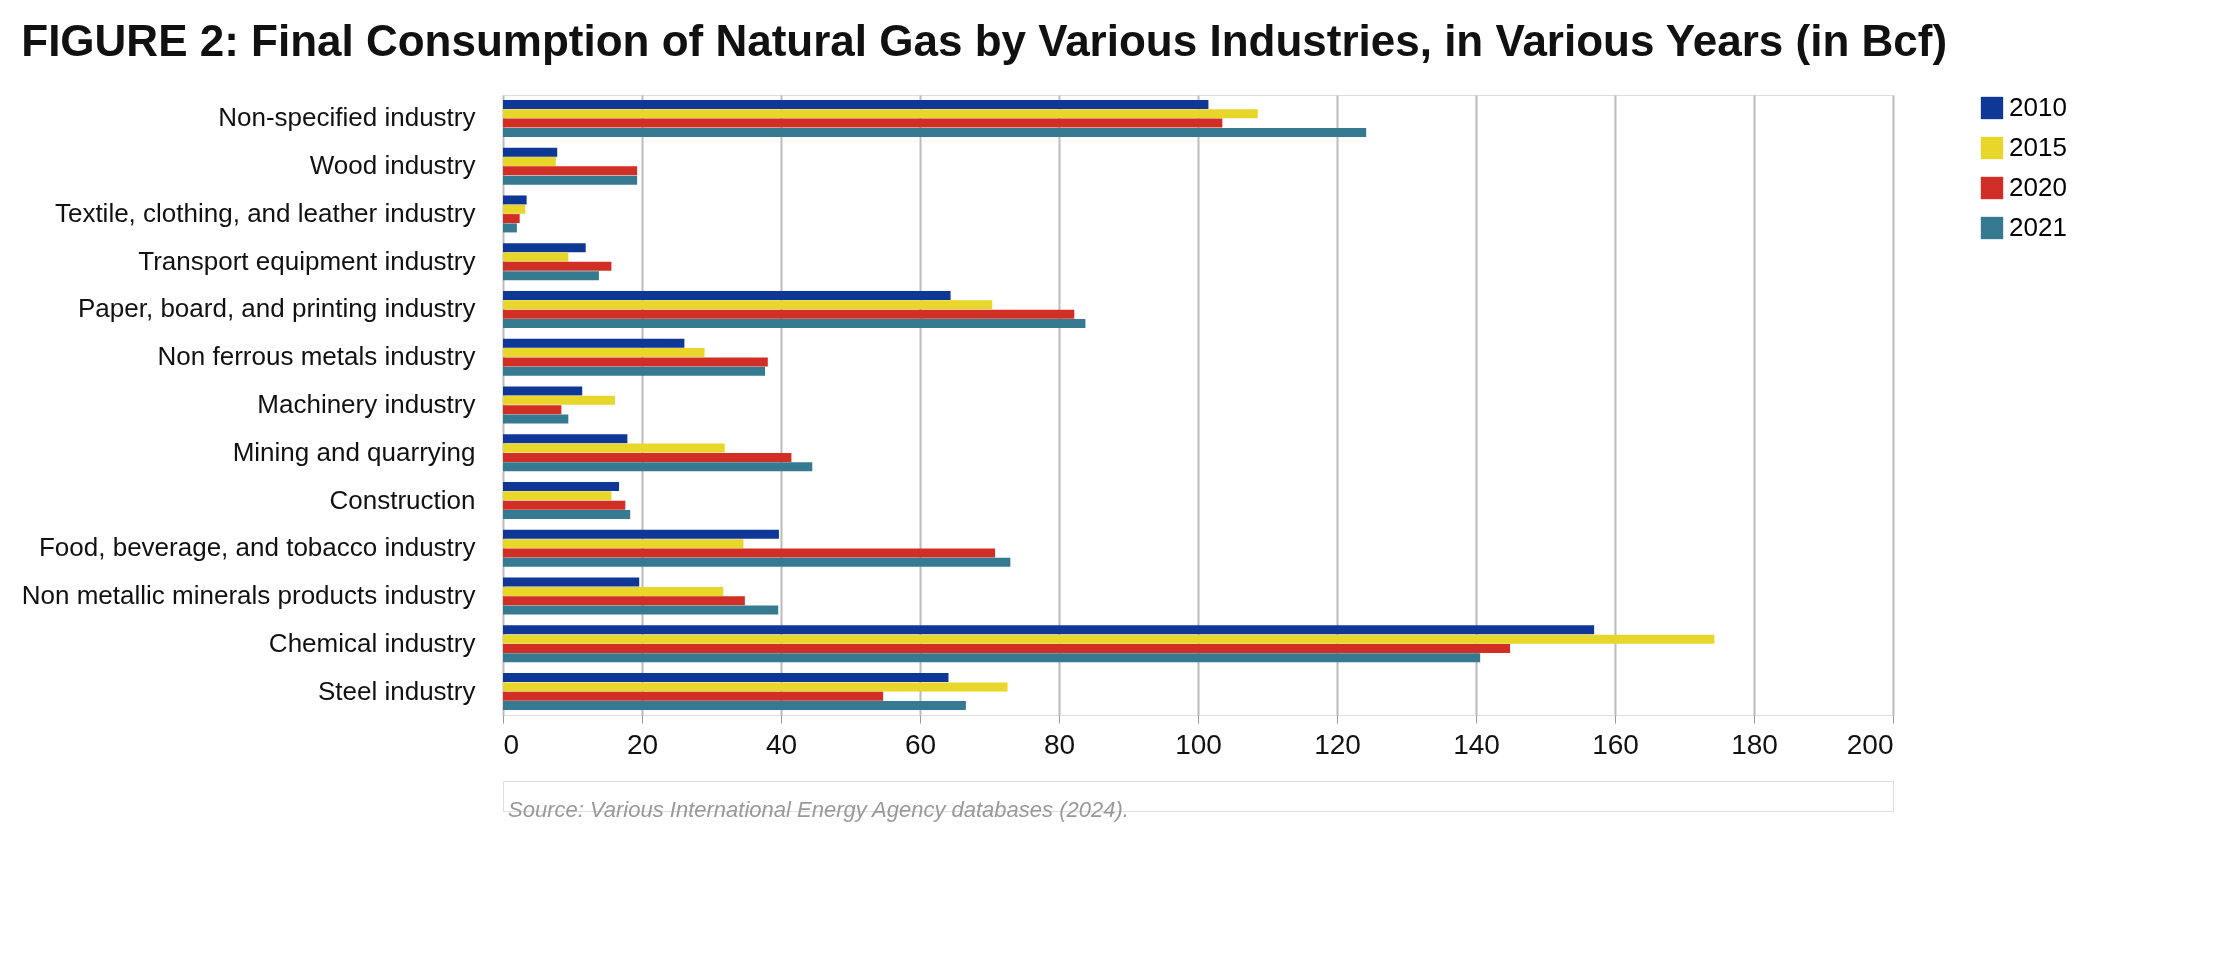  I want to click on x-tick-label: 80, so click(1059, 744).